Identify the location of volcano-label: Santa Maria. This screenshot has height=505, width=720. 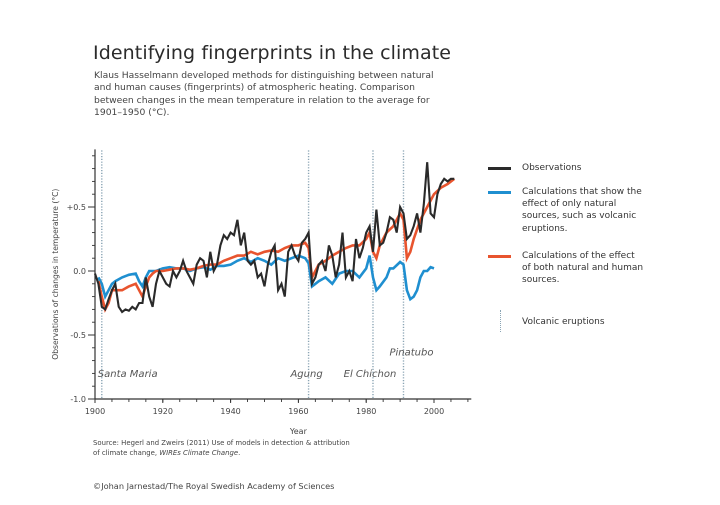
(128, 374).